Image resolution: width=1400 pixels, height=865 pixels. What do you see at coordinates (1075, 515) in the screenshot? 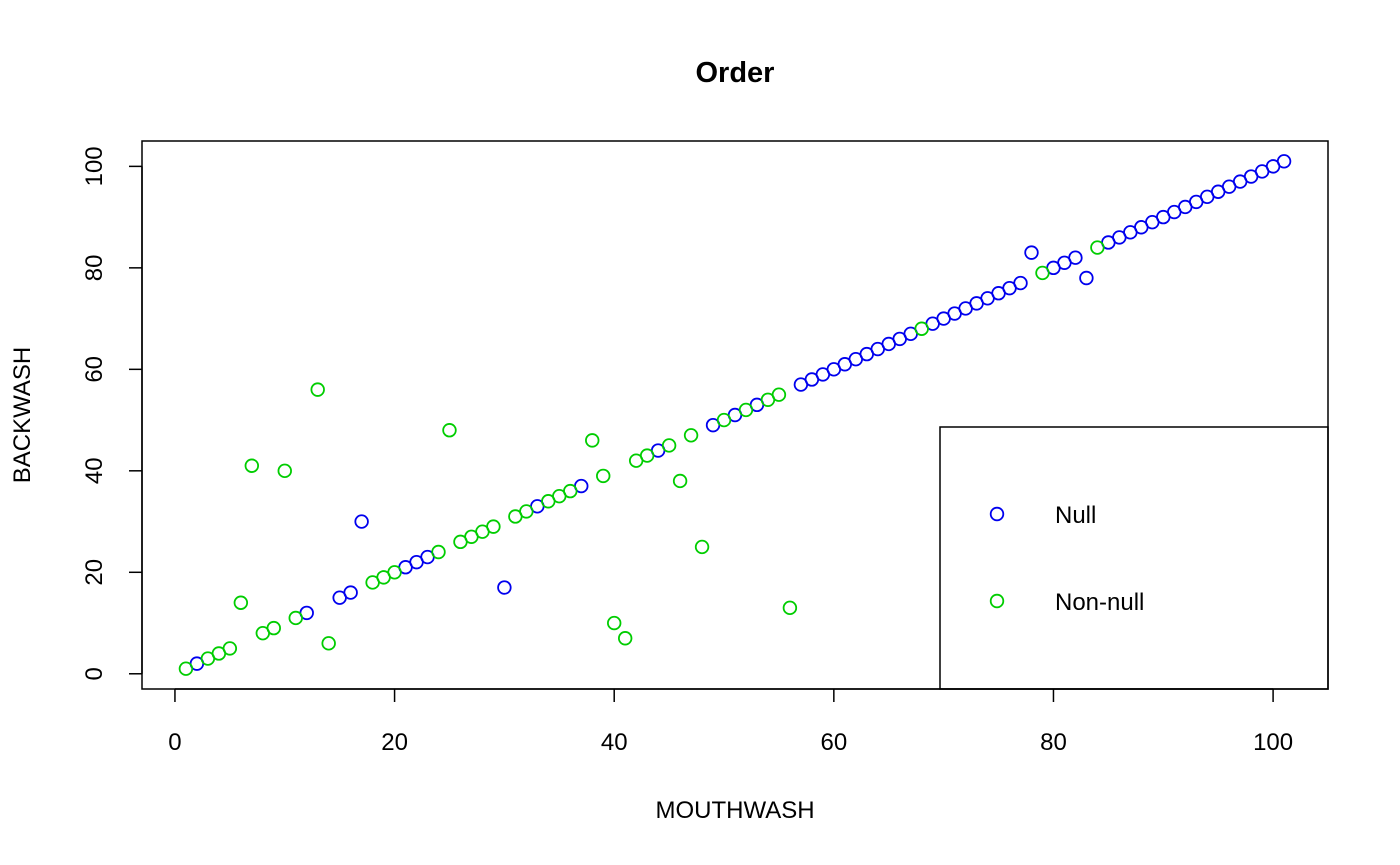
I see `legend-label-0: Null` at bounding box center [1075, 515].